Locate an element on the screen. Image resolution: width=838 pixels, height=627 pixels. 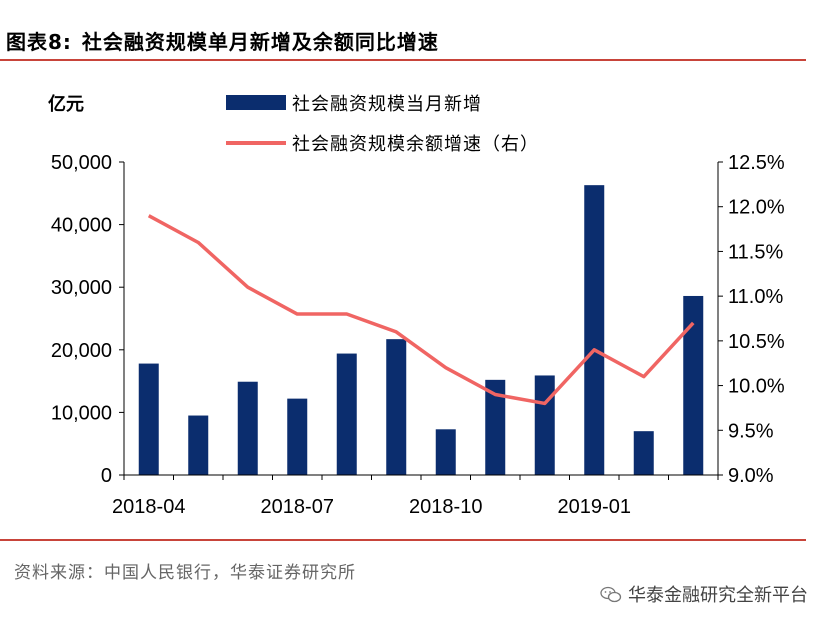
y-left-tick-label: 30,000 is located at coordinates (81, 288).